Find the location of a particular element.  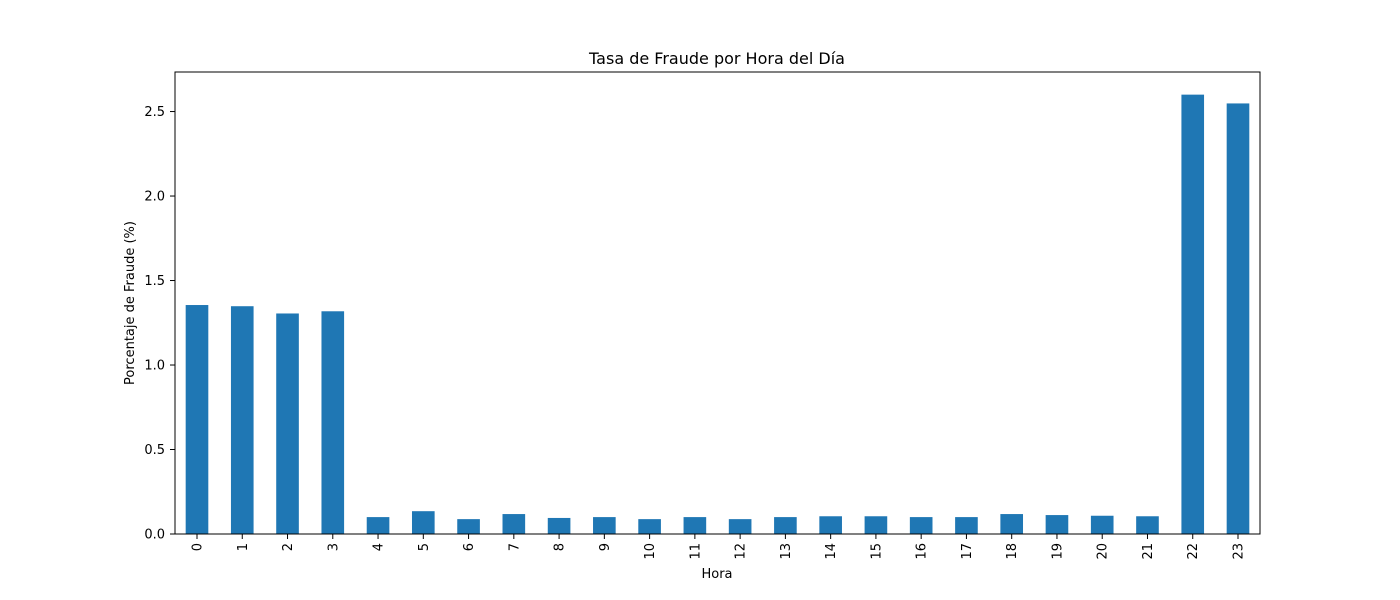

x-tick-label: 4 is located at coordinates (379, 547).